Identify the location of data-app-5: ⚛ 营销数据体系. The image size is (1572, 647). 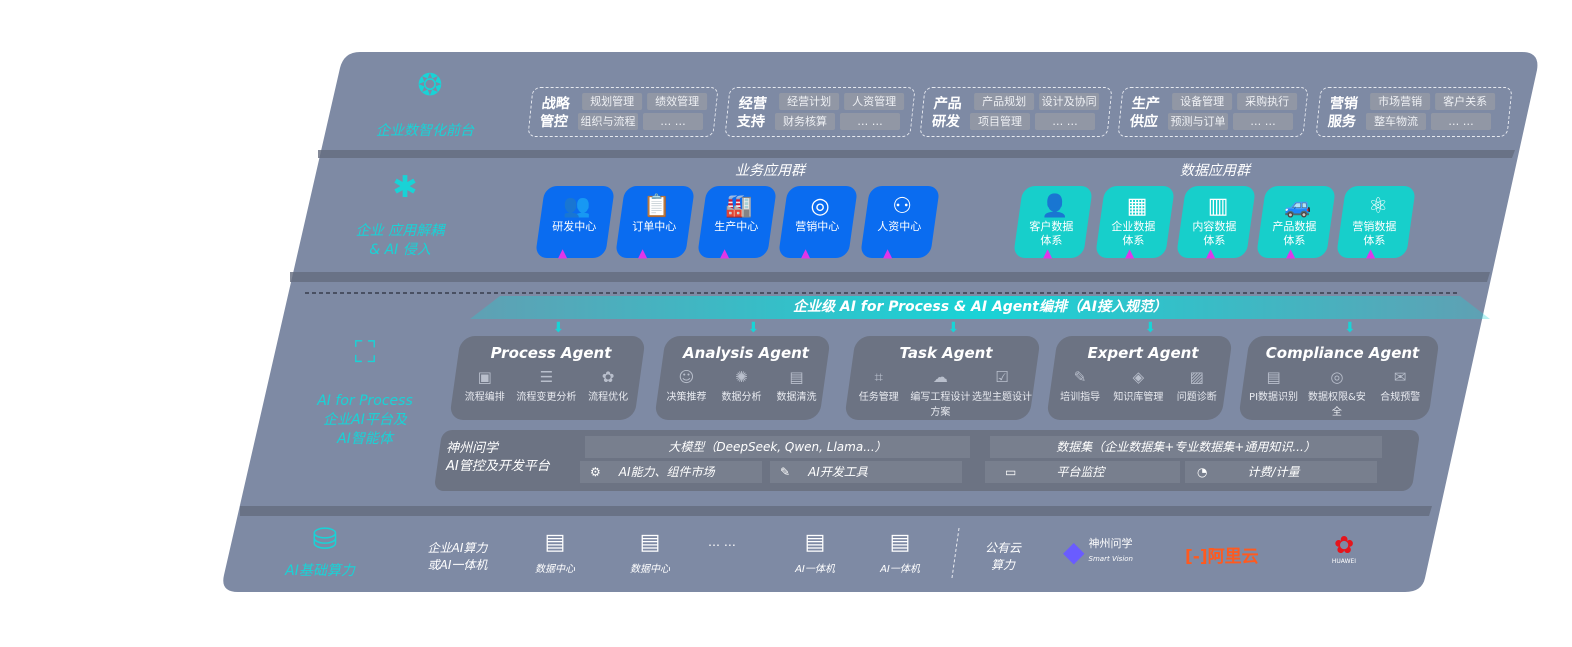
(1376, 222).